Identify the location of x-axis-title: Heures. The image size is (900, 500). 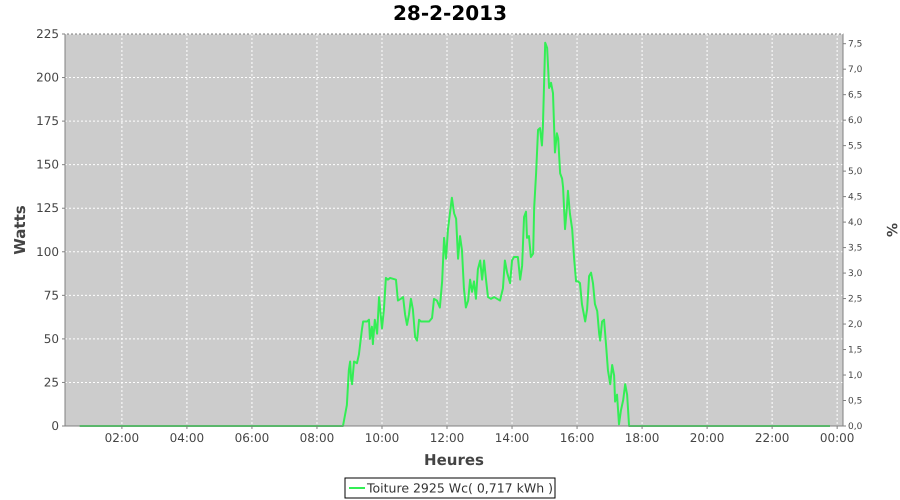
(454, 460).